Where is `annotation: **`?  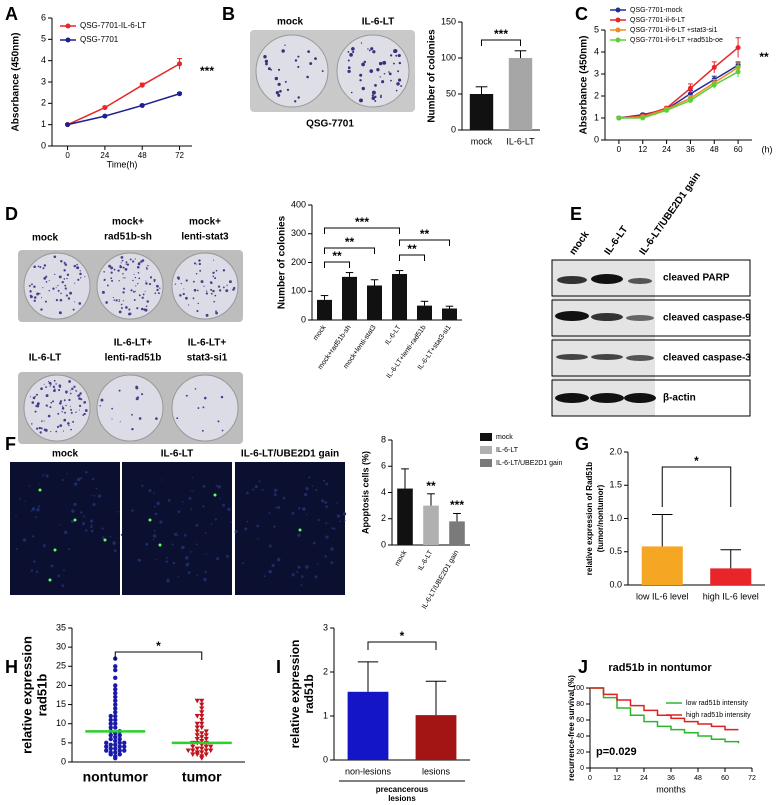 annotation: ** is located at coordinates (337, 256).